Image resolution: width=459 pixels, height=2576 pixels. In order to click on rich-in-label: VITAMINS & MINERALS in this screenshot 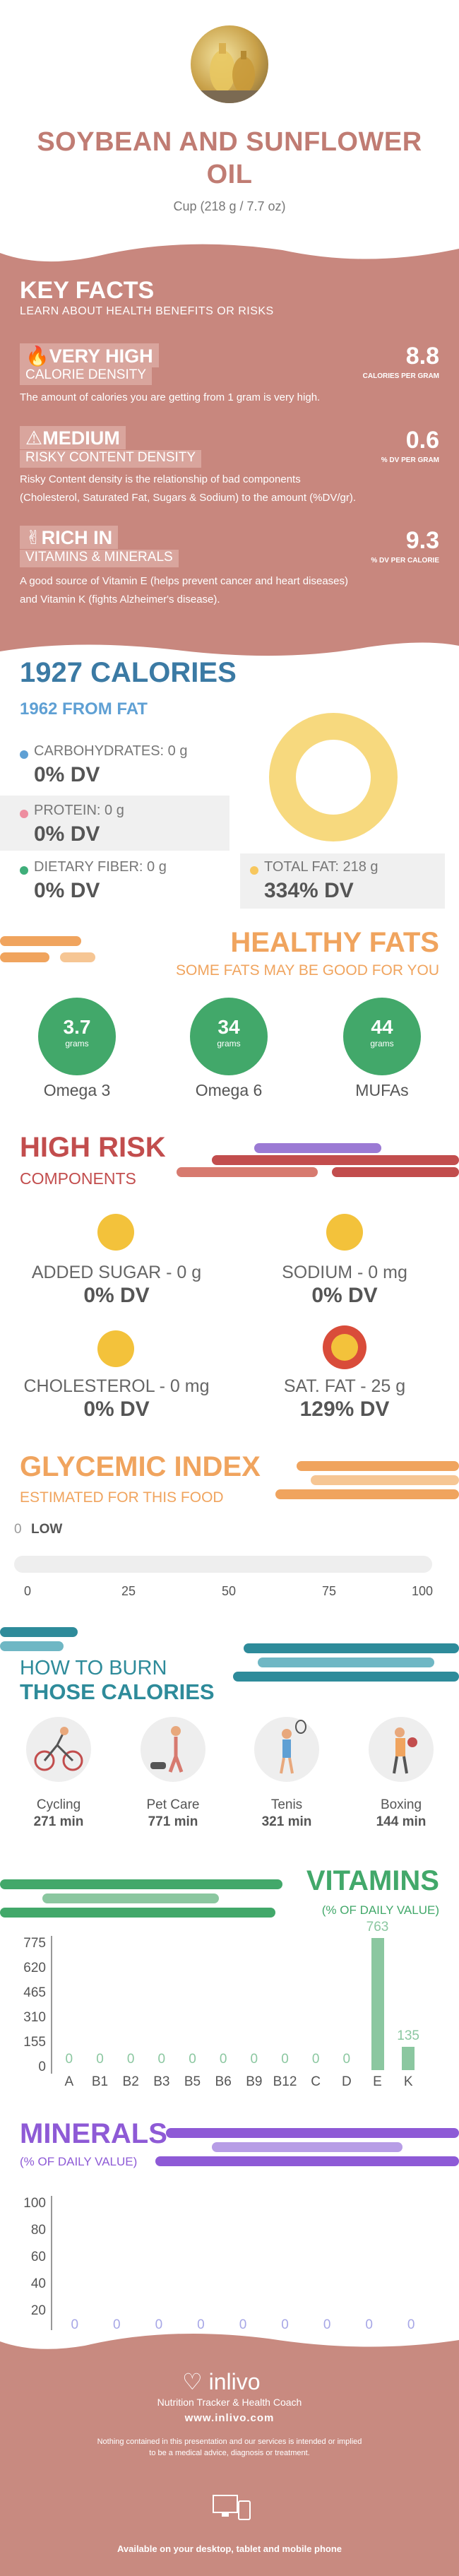, I will do `click(99, 558)`.